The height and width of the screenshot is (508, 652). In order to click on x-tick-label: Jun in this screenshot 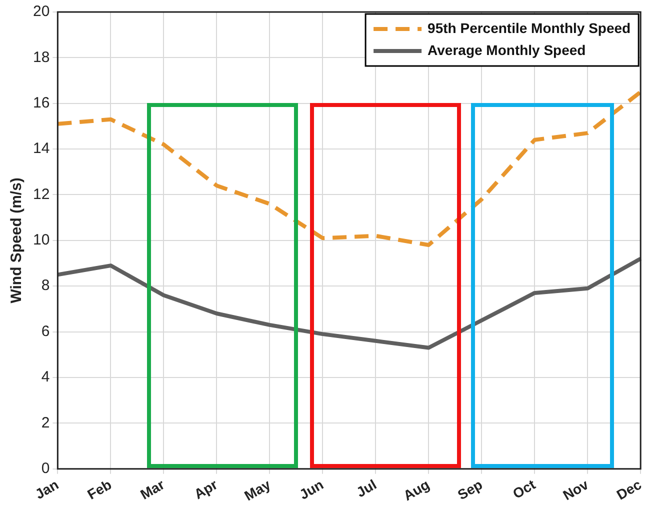, I will do `click(311, 489)`.